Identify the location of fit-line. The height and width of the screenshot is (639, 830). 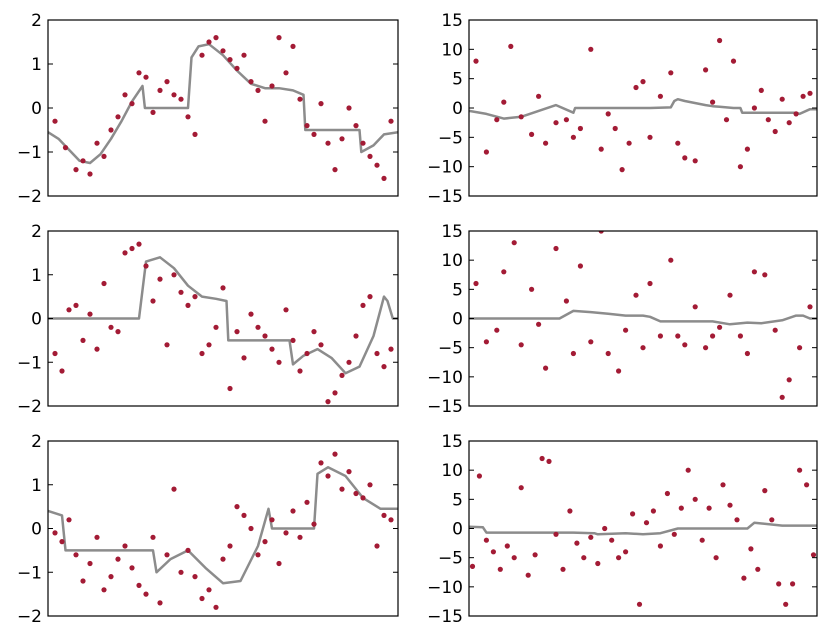
(223, 103).